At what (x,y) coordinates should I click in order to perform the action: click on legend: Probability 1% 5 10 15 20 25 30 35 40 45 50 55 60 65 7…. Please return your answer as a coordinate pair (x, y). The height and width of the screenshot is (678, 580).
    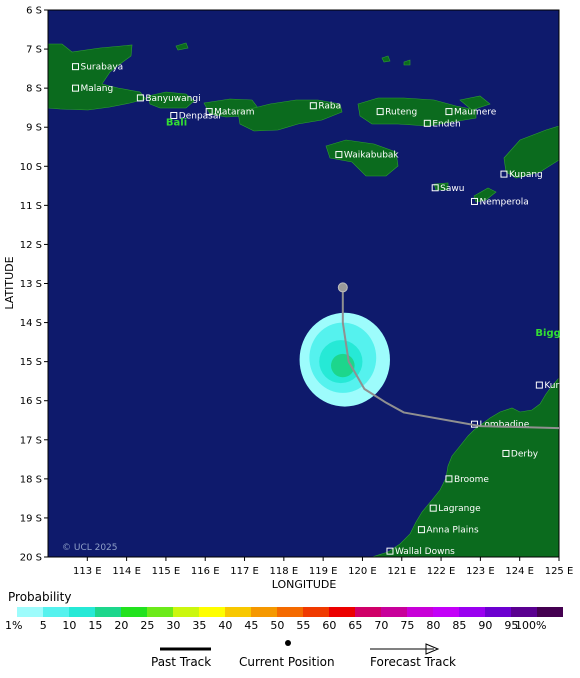
    Looking at the image, I should click on (290, 633).